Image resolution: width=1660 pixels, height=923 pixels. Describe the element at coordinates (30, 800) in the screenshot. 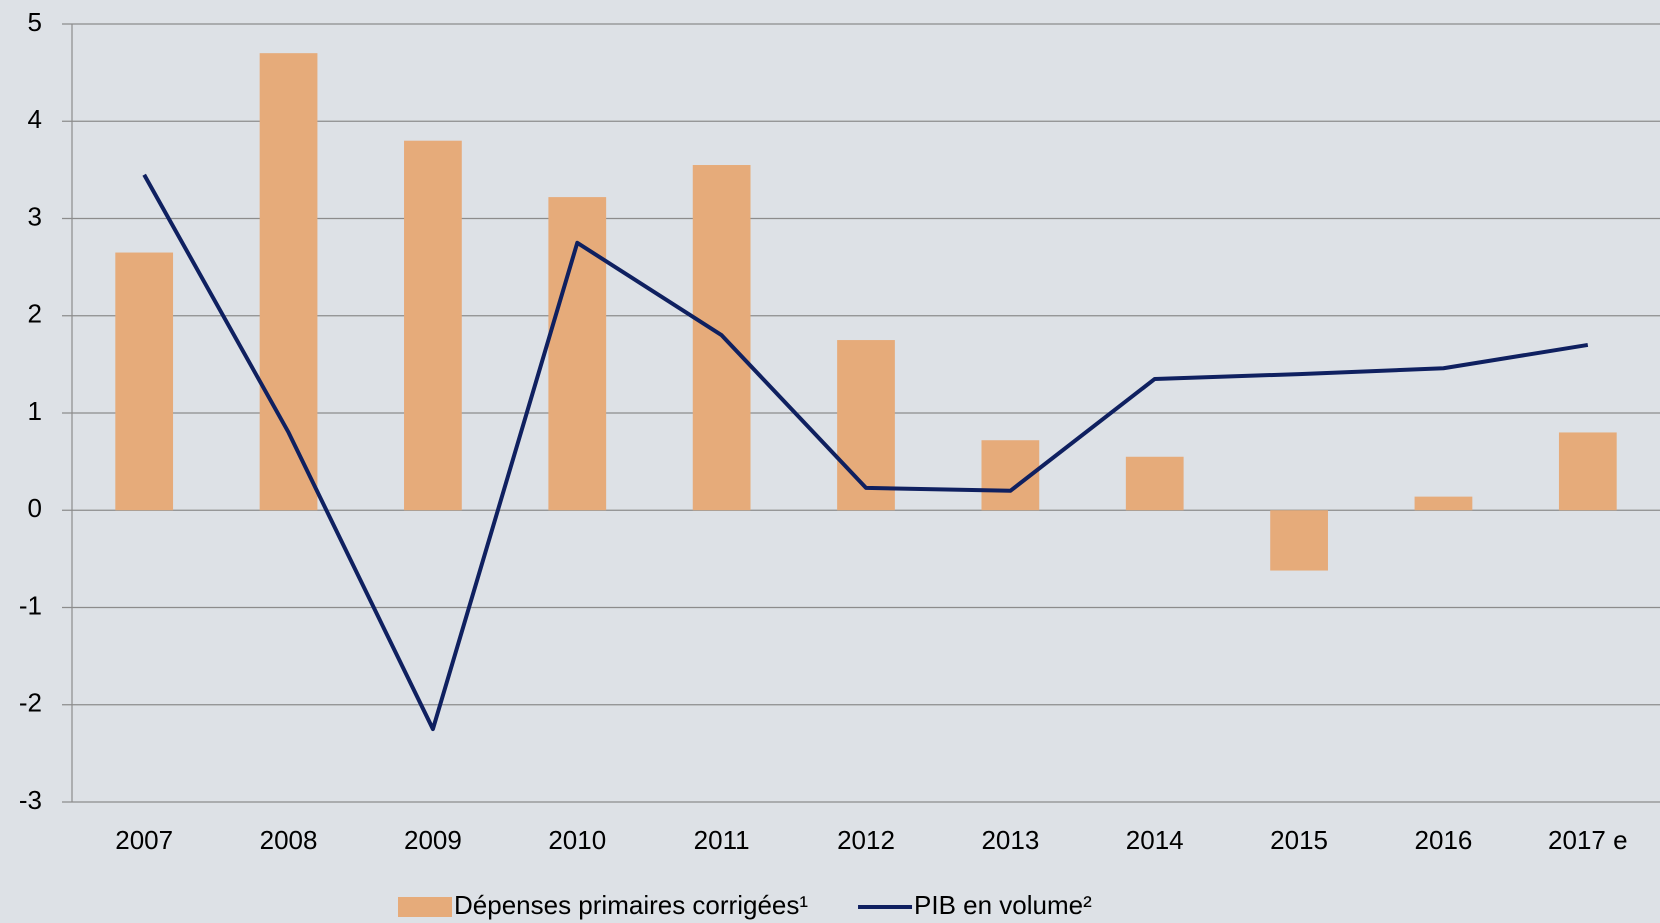

I see `y-tick-label: -3` at that location.